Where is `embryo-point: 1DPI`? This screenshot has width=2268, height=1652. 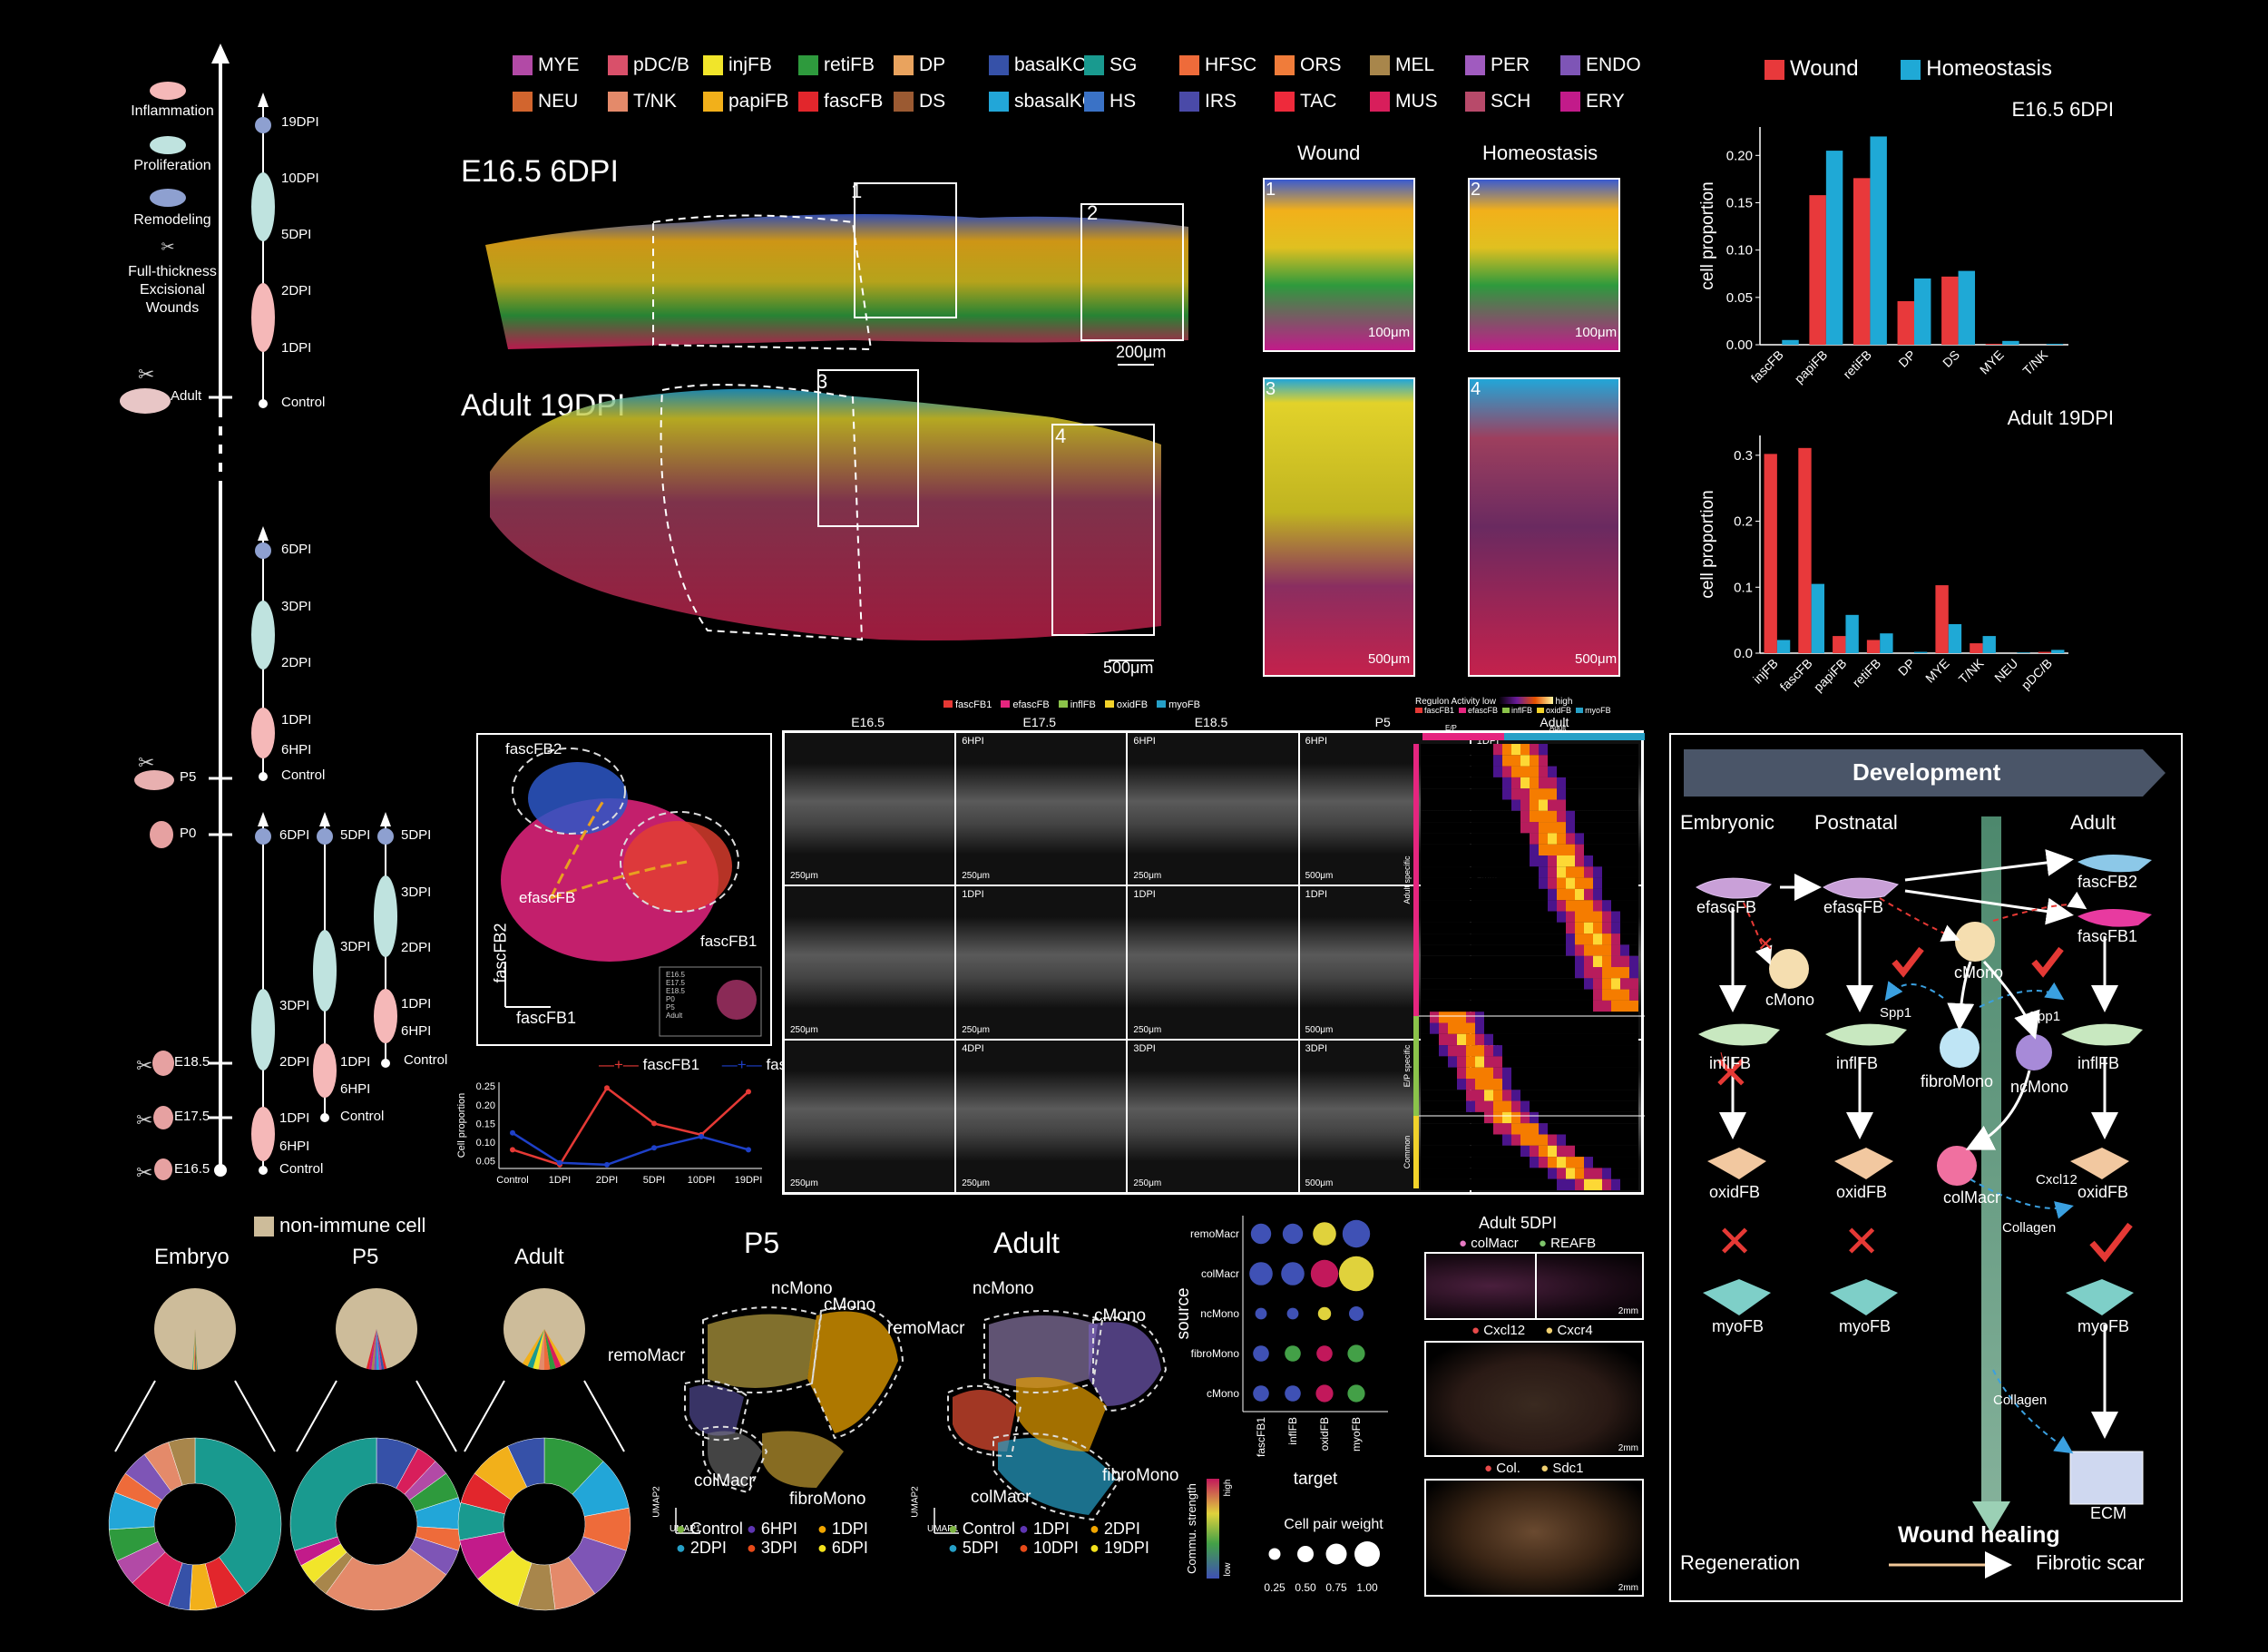
embryo-point: 1DPI is located at coordinates (416, 1004).